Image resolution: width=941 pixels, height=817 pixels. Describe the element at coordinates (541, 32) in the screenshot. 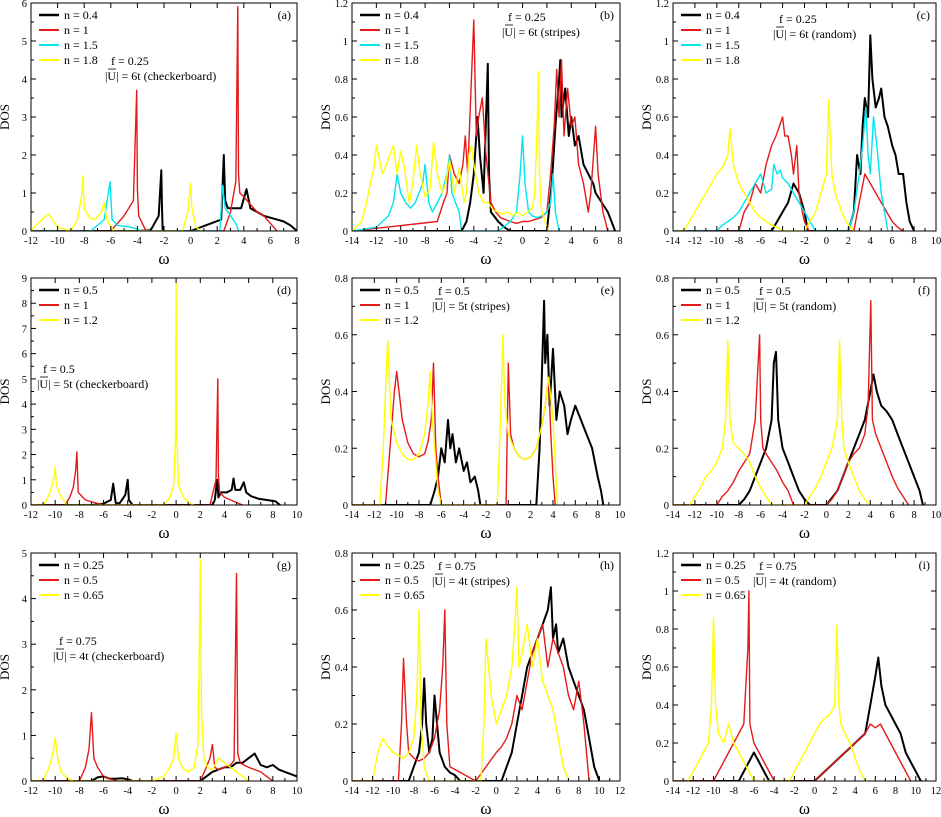

I see `annotation-interaction: |U| = 6t (stripes)` at that location.